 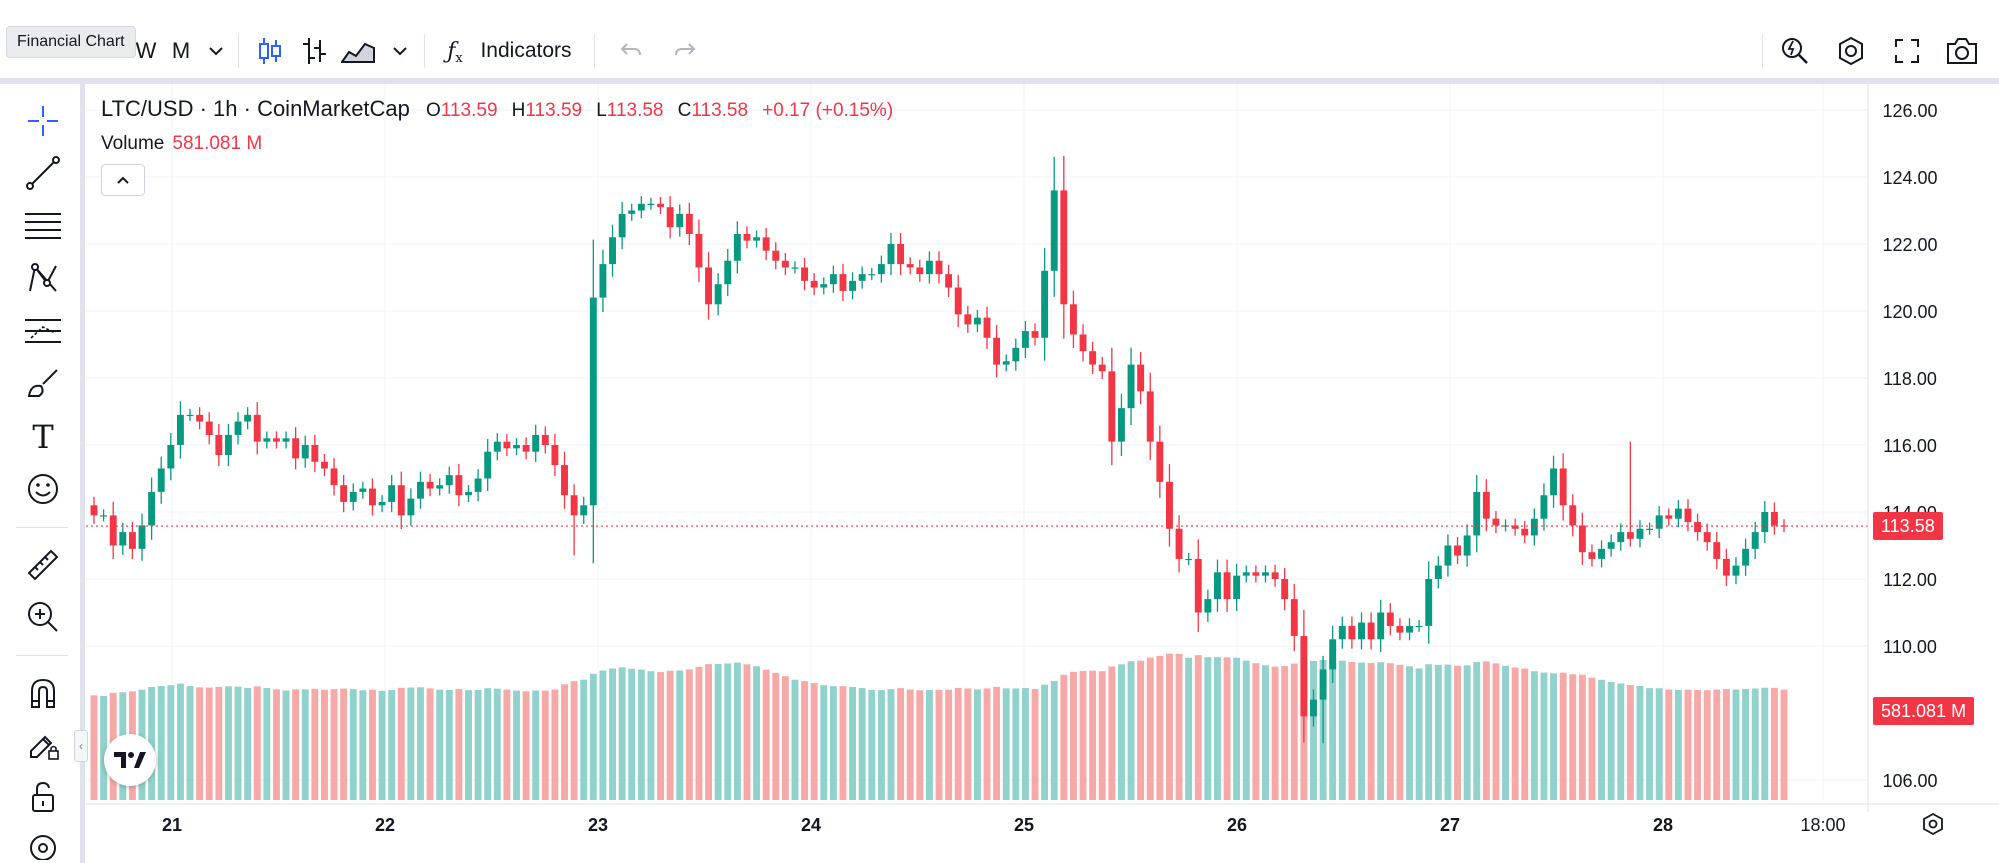 I want to click on zoom-in-icon, so click(x=43, y=617).